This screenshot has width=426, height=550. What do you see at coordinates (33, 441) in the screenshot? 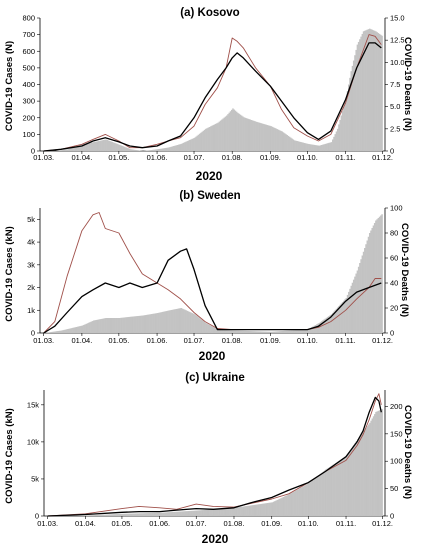
I see `y-tick-label-left: 10k` at bounding box center [33, 441].